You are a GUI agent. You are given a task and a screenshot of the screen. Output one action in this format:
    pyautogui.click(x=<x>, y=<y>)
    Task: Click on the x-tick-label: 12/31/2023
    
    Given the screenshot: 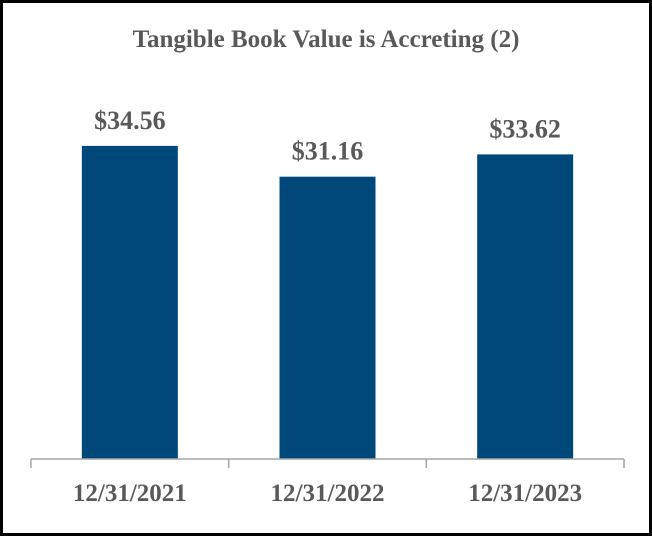 What is the action you would take?
    pyautogui.click(x=525, y=493)
    